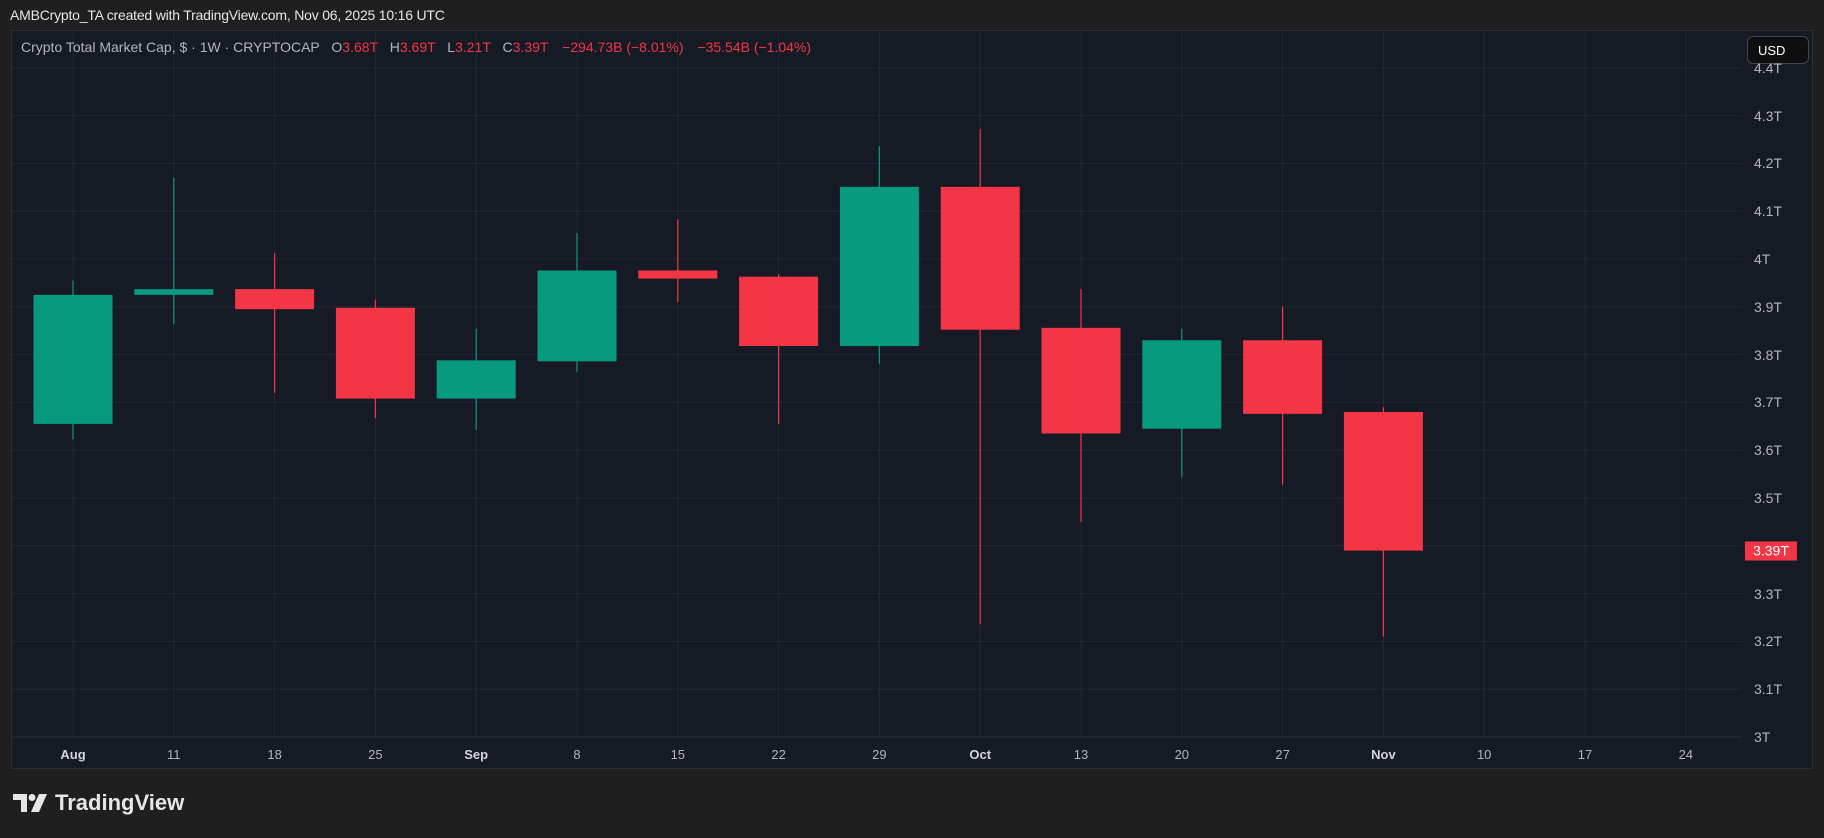 Image resolution: width=1824 pixels, height=838 pixels. I want to click on x-tick-label: 22, so click(778, 754).